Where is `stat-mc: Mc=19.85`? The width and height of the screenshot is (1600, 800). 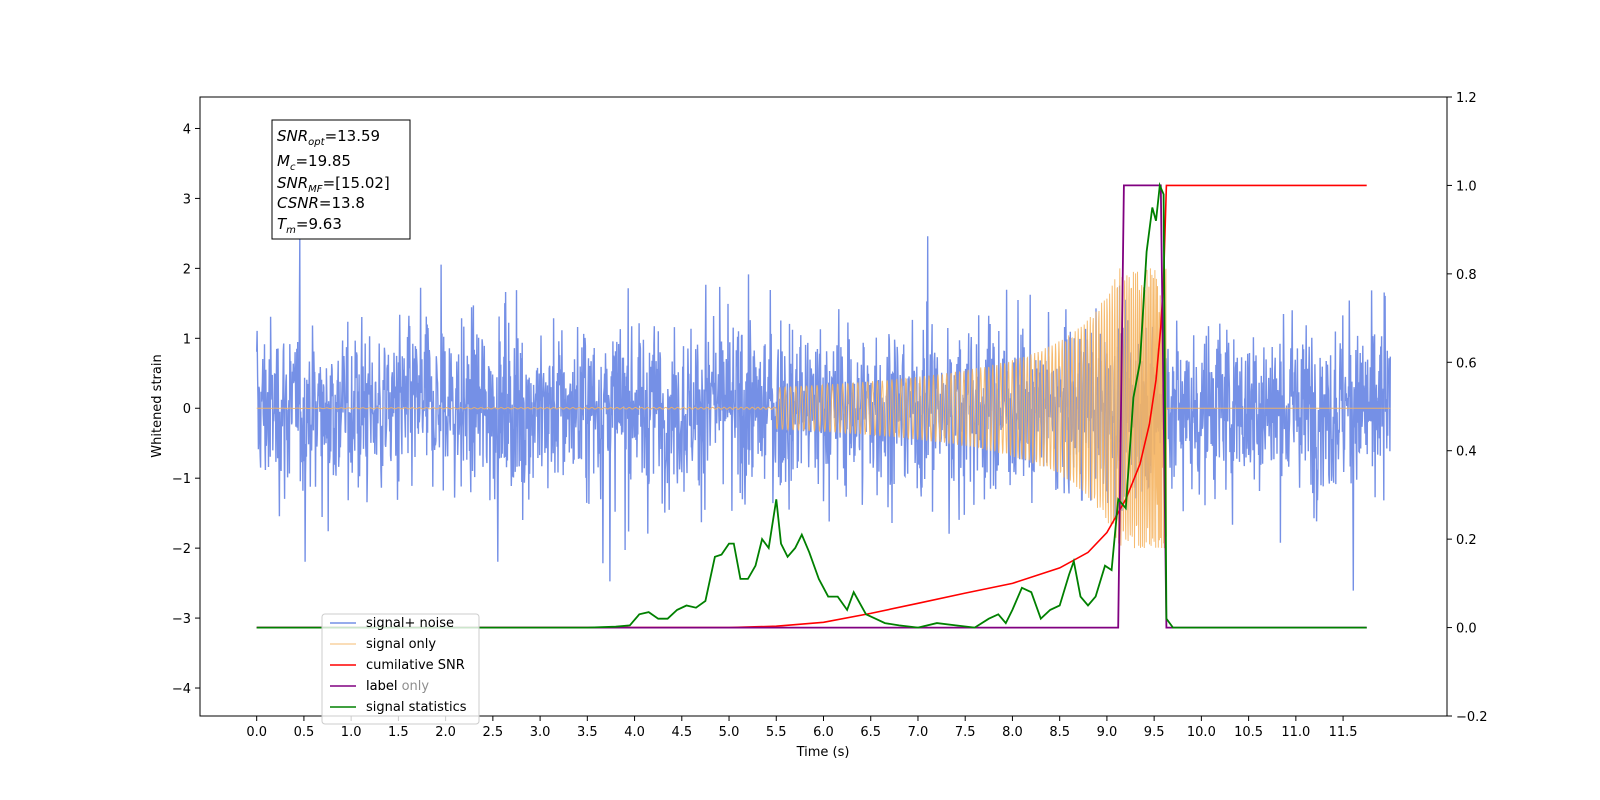
stat-mc: Mc=19.85 is located at coordinates (314, 162).